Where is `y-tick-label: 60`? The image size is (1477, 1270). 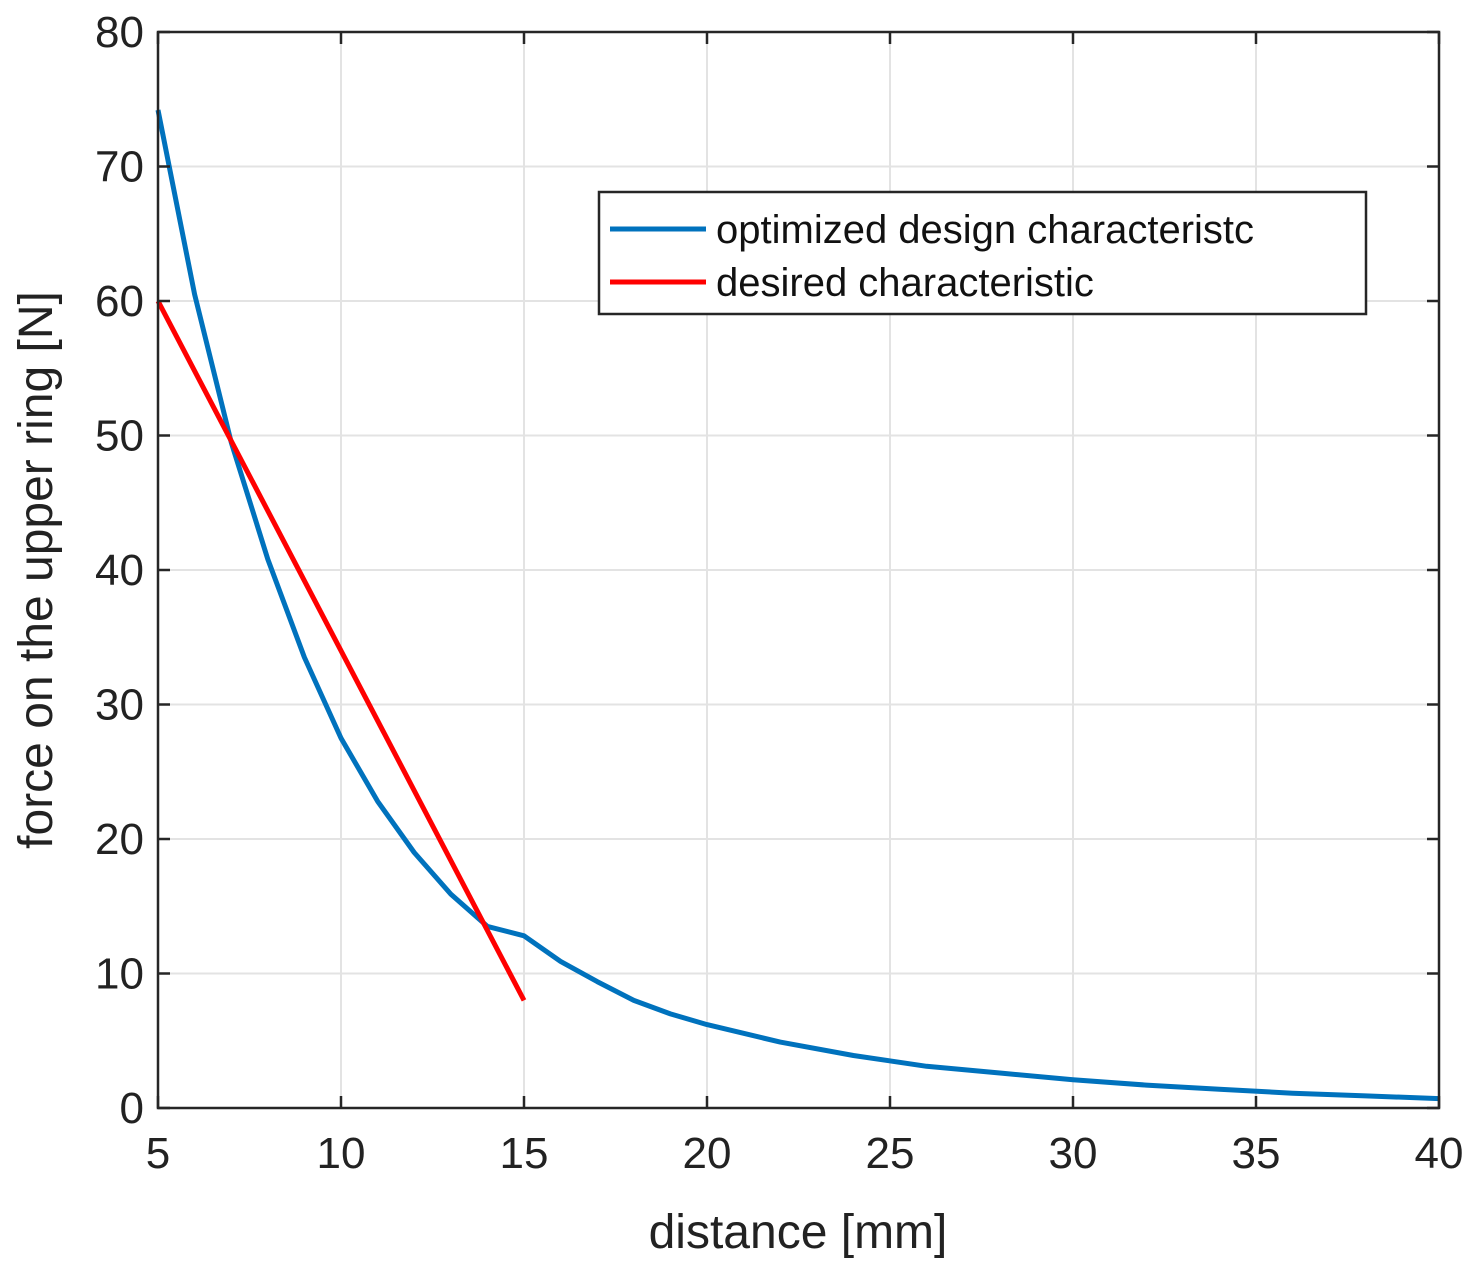
y-tick-label: 60 is located at coordinates (119, 301).